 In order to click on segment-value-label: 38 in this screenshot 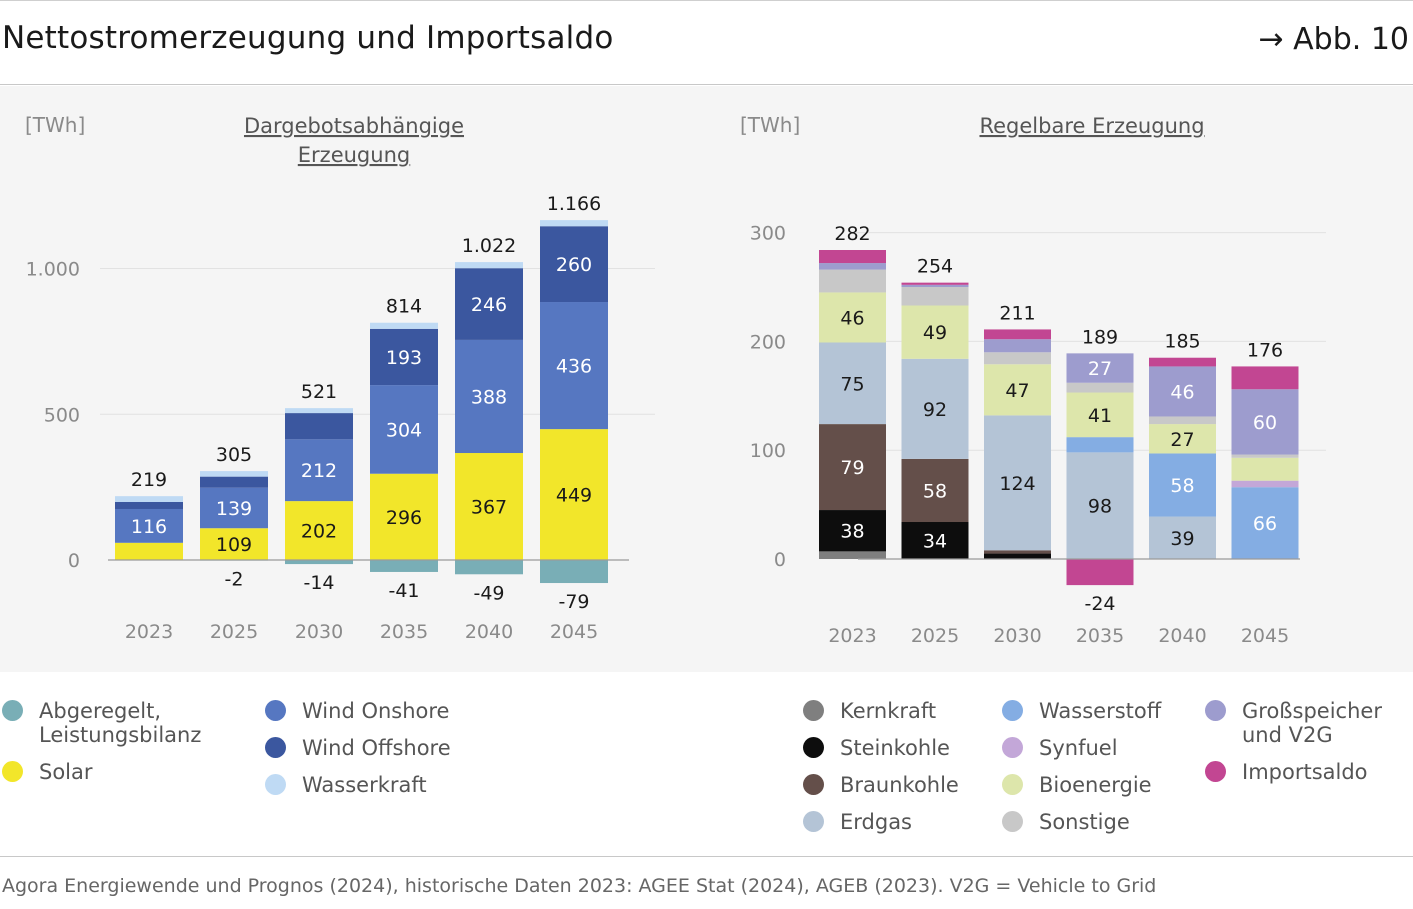, I will do `click(852, 532)`.